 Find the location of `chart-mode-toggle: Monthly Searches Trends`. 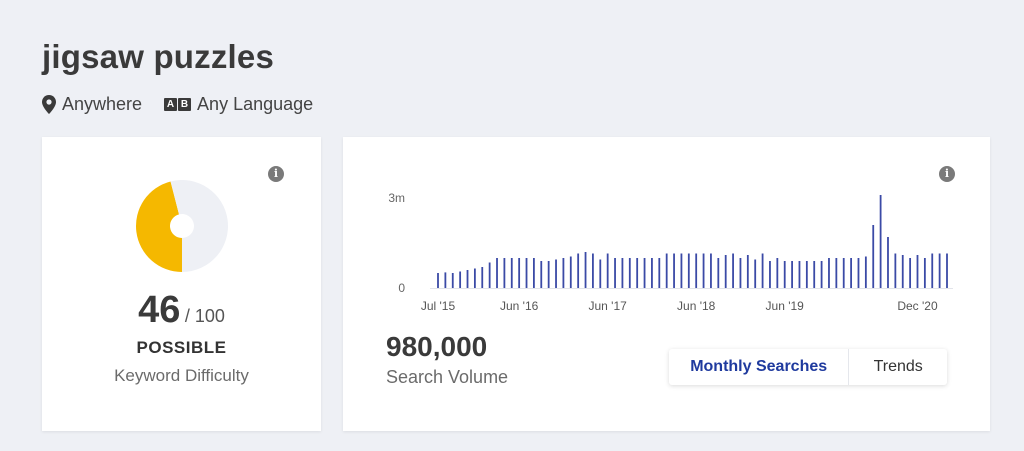

chart-mode-toggle: Monthly Searches Trends is located at coordinates (808, 367).